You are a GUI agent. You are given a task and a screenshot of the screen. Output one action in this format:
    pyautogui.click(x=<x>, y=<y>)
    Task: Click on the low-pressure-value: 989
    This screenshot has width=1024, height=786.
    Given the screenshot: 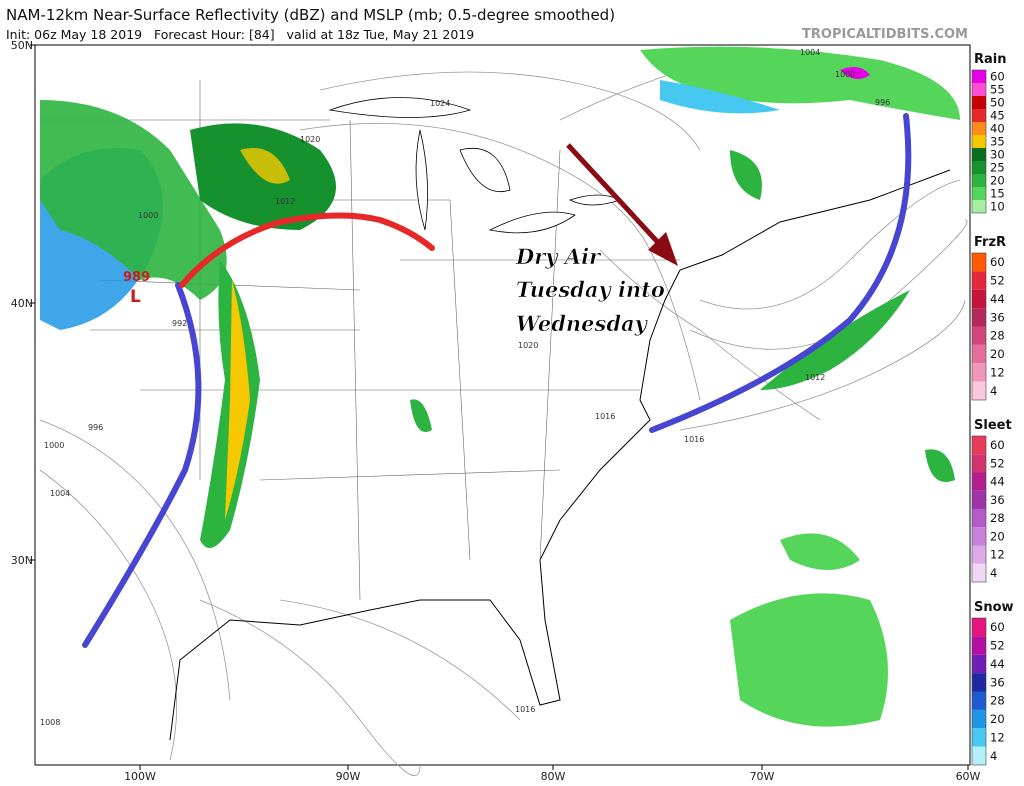 What is the action you would take?
    pyautogui.click(x=136, y=277)
    